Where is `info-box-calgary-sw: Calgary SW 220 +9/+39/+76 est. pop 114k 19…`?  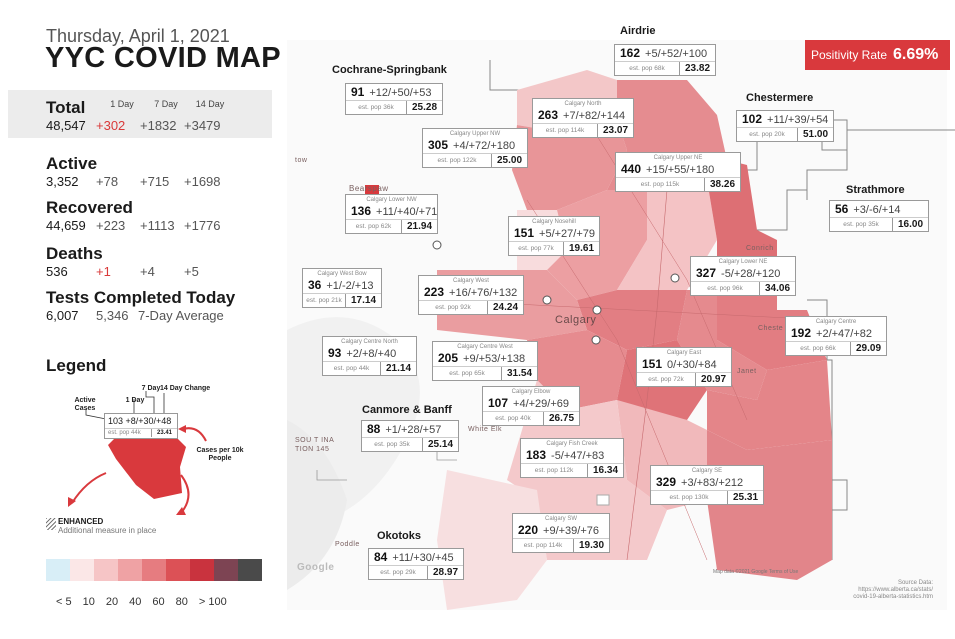 info-box-calgary-sw: Calgary SW 220 +9/+39/+76 est. pop 114k 19… is located at coordinates (561, 533).